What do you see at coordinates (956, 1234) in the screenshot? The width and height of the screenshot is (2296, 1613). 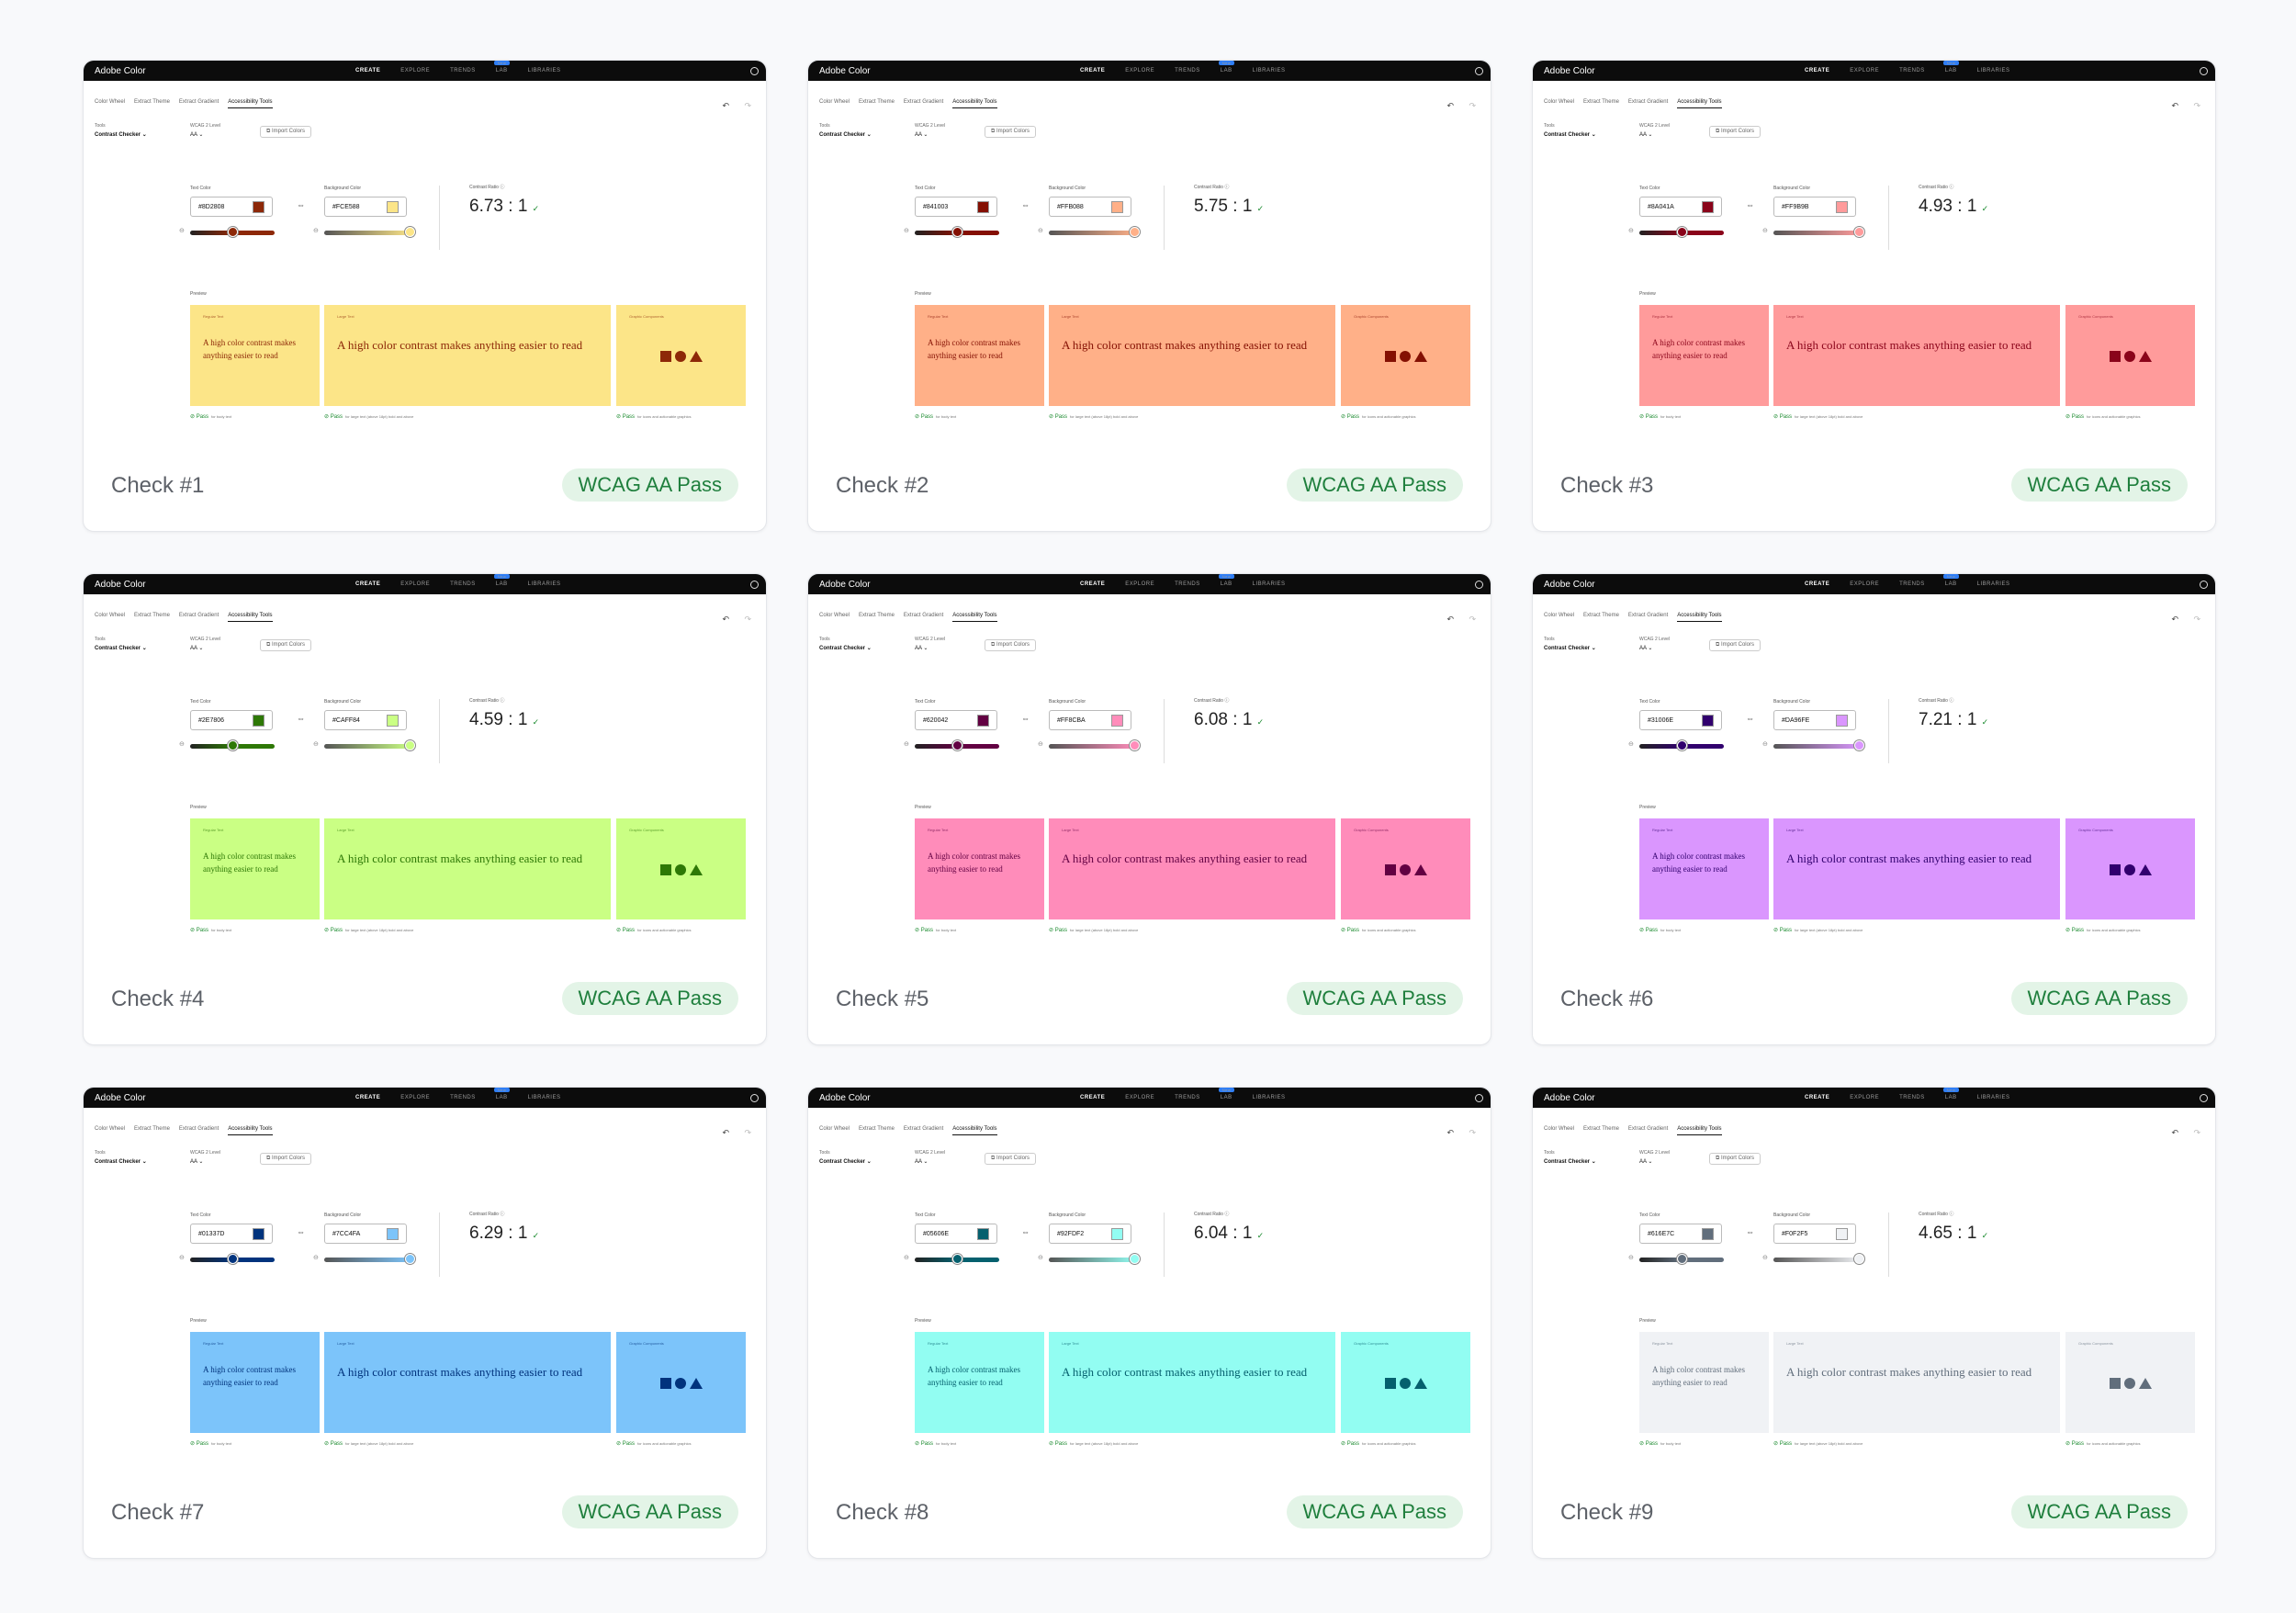 I see `text-color-input: #05606E` at bounding box center [956, 1234].